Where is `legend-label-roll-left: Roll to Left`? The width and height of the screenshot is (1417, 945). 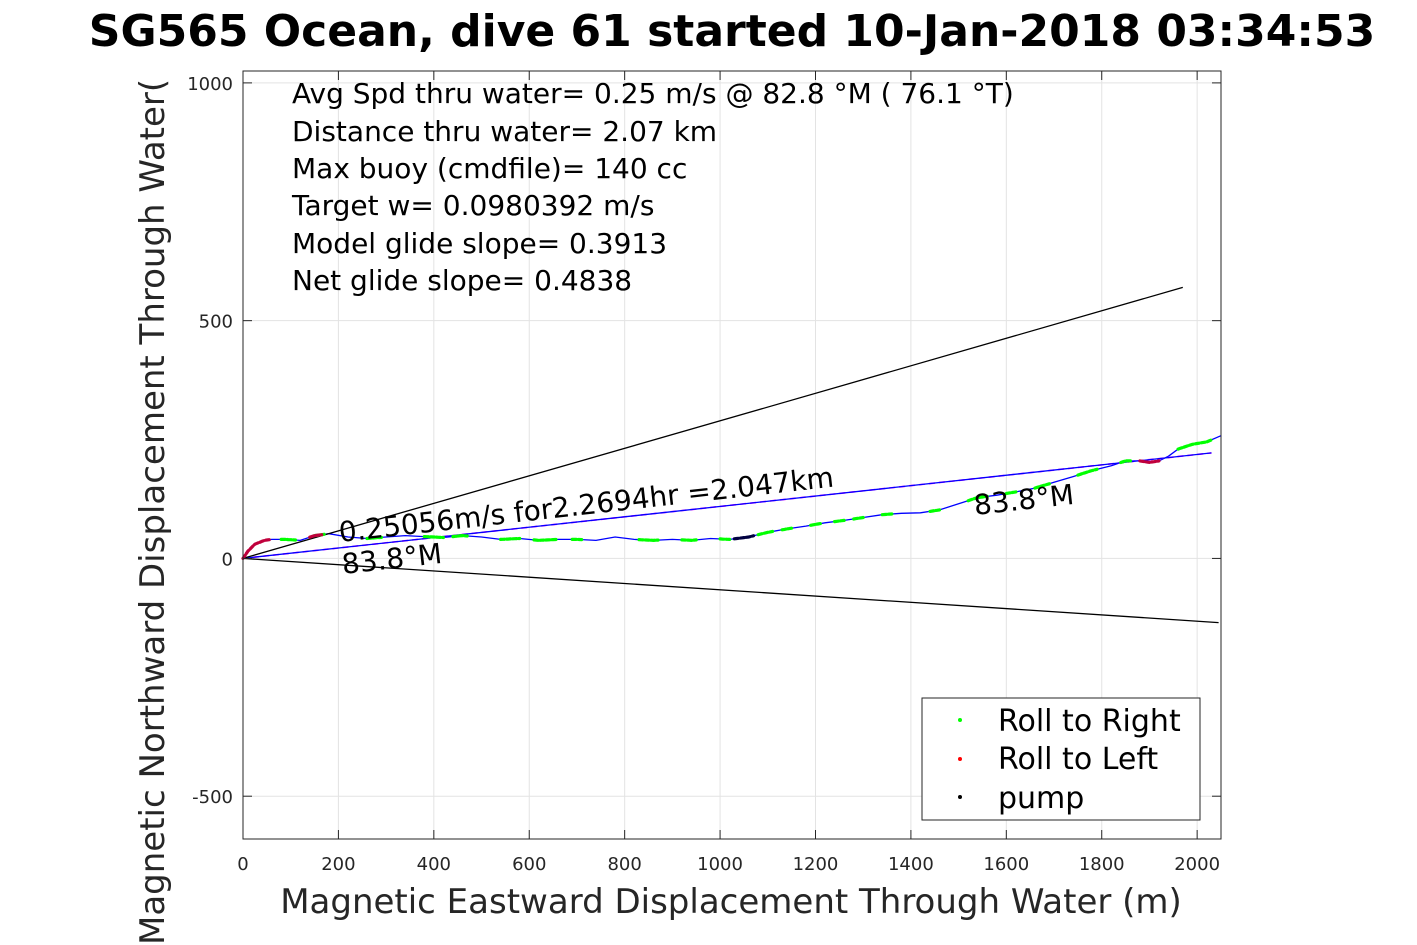
legend-label-roll-left: Roll to Left is located at coordinates (1078, 759).